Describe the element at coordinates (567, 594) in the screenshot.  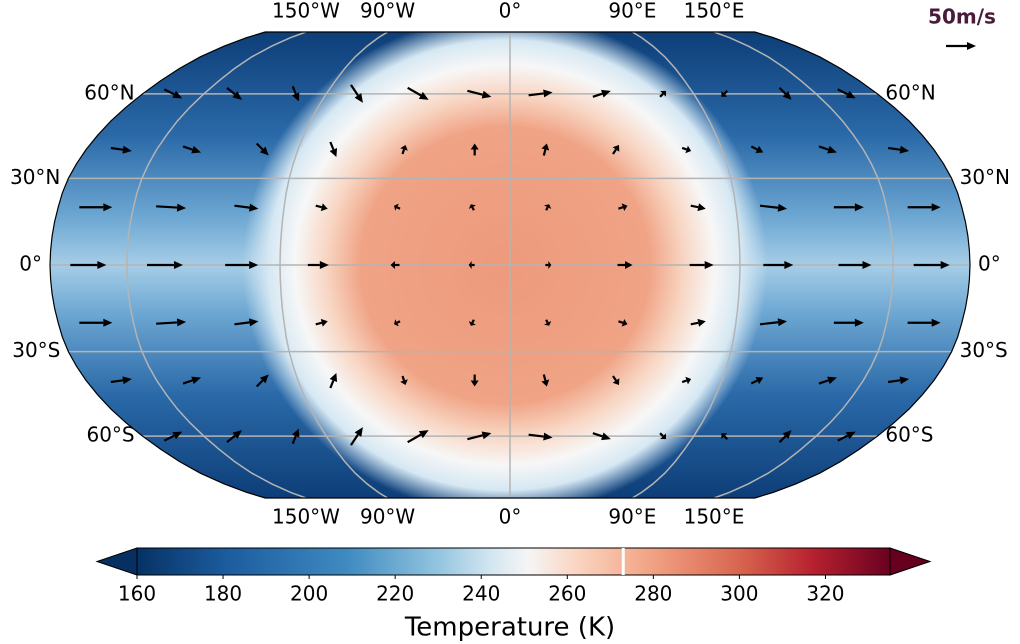
I see `colorbar-tick-label: 260` at that location.